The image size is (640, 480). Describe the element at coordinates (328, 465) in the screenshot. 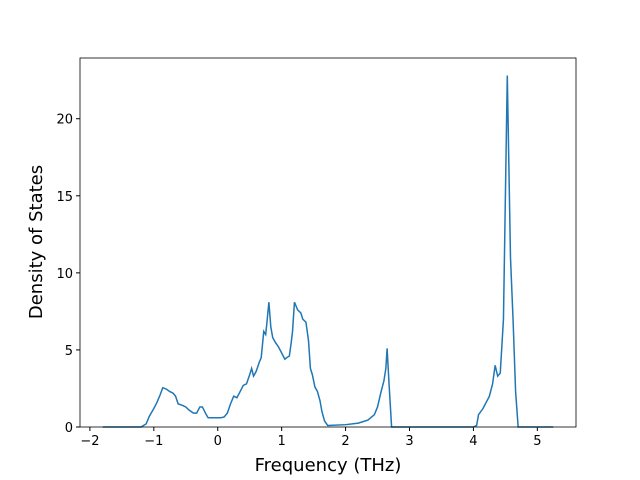

I see `x-axis-label: Frequency (THz)` at that location.